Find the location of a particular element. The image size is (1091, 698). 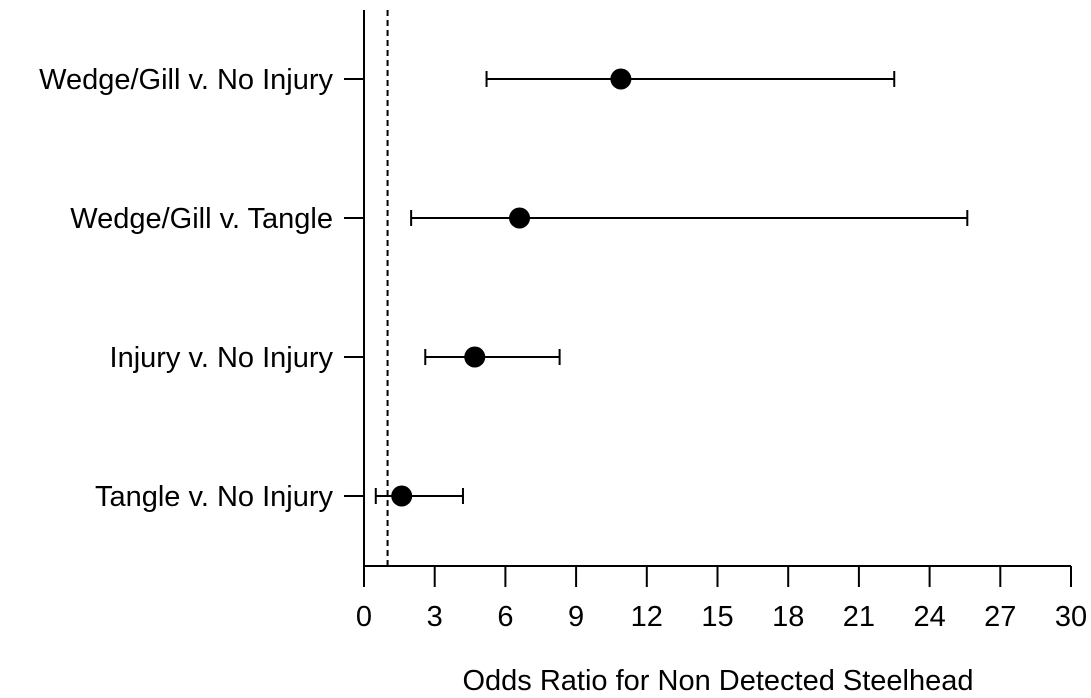

x-axis-label: Odds Ratio for Non Detected Steelhead is located at coordinates (717, 681).